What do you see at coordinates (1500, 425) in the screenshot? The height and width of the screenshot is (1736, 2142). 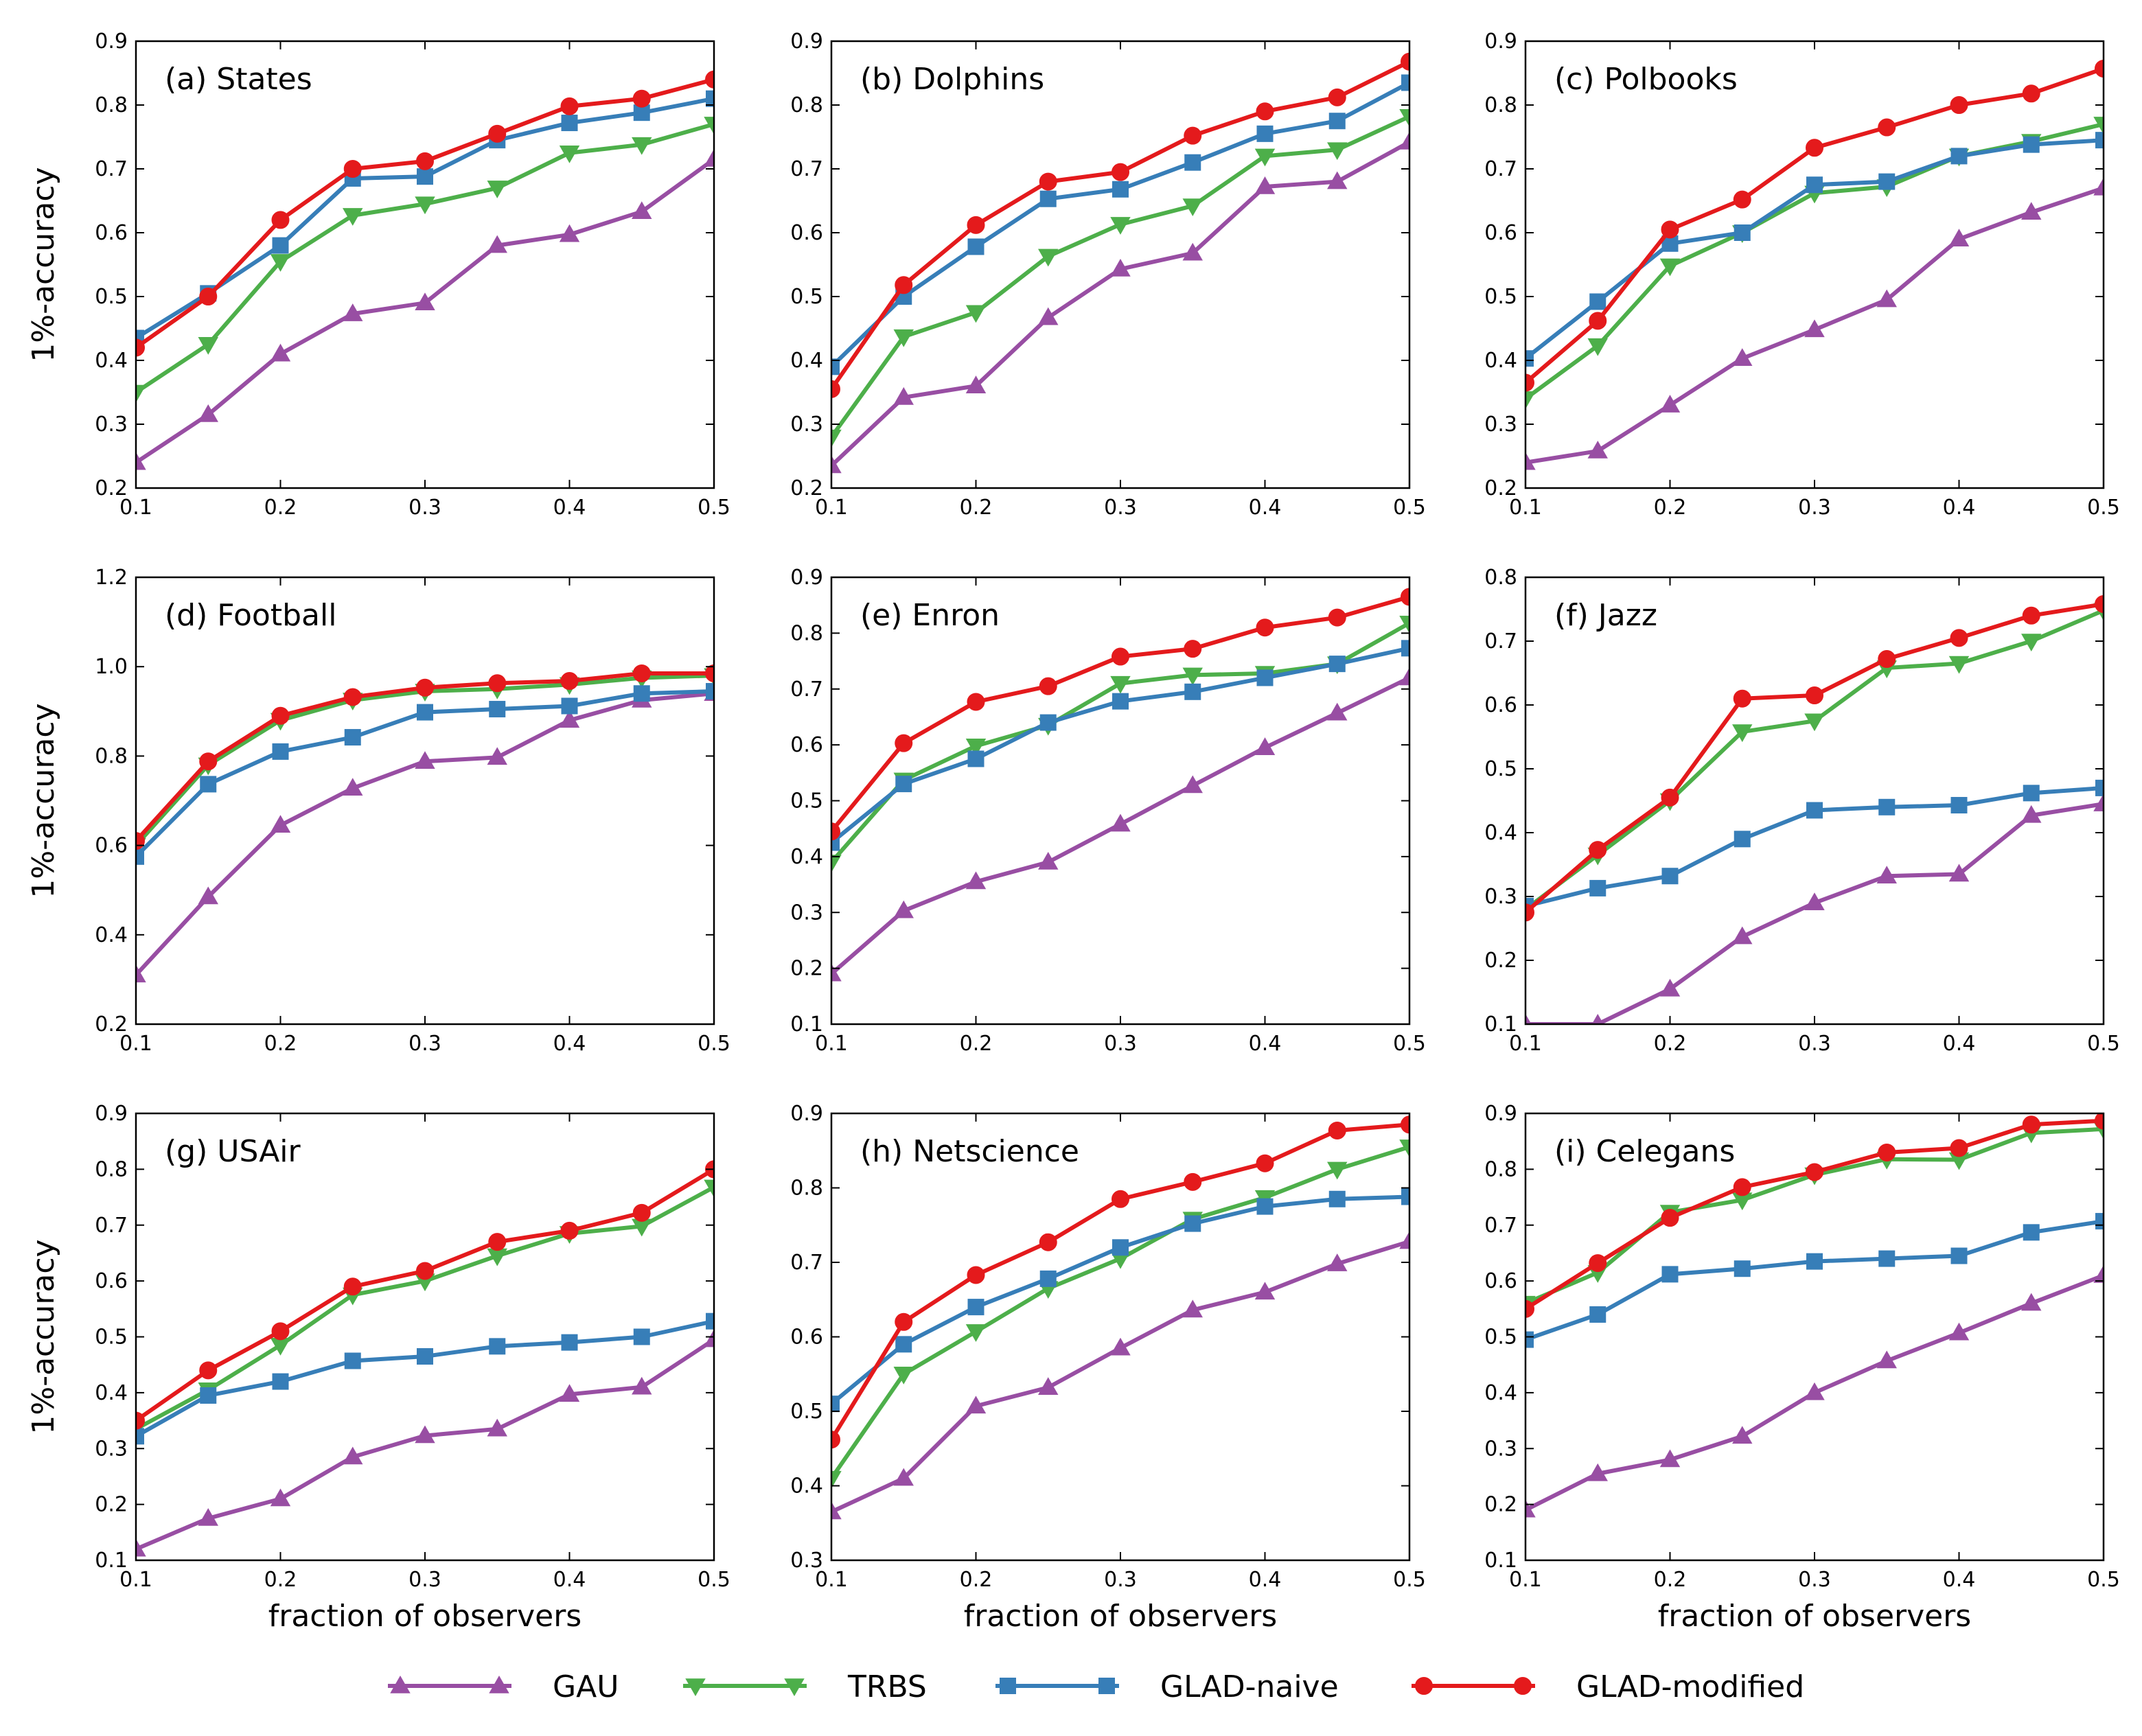 I see `y-tick-label: 0.3` at bounding box center [1500, 425].